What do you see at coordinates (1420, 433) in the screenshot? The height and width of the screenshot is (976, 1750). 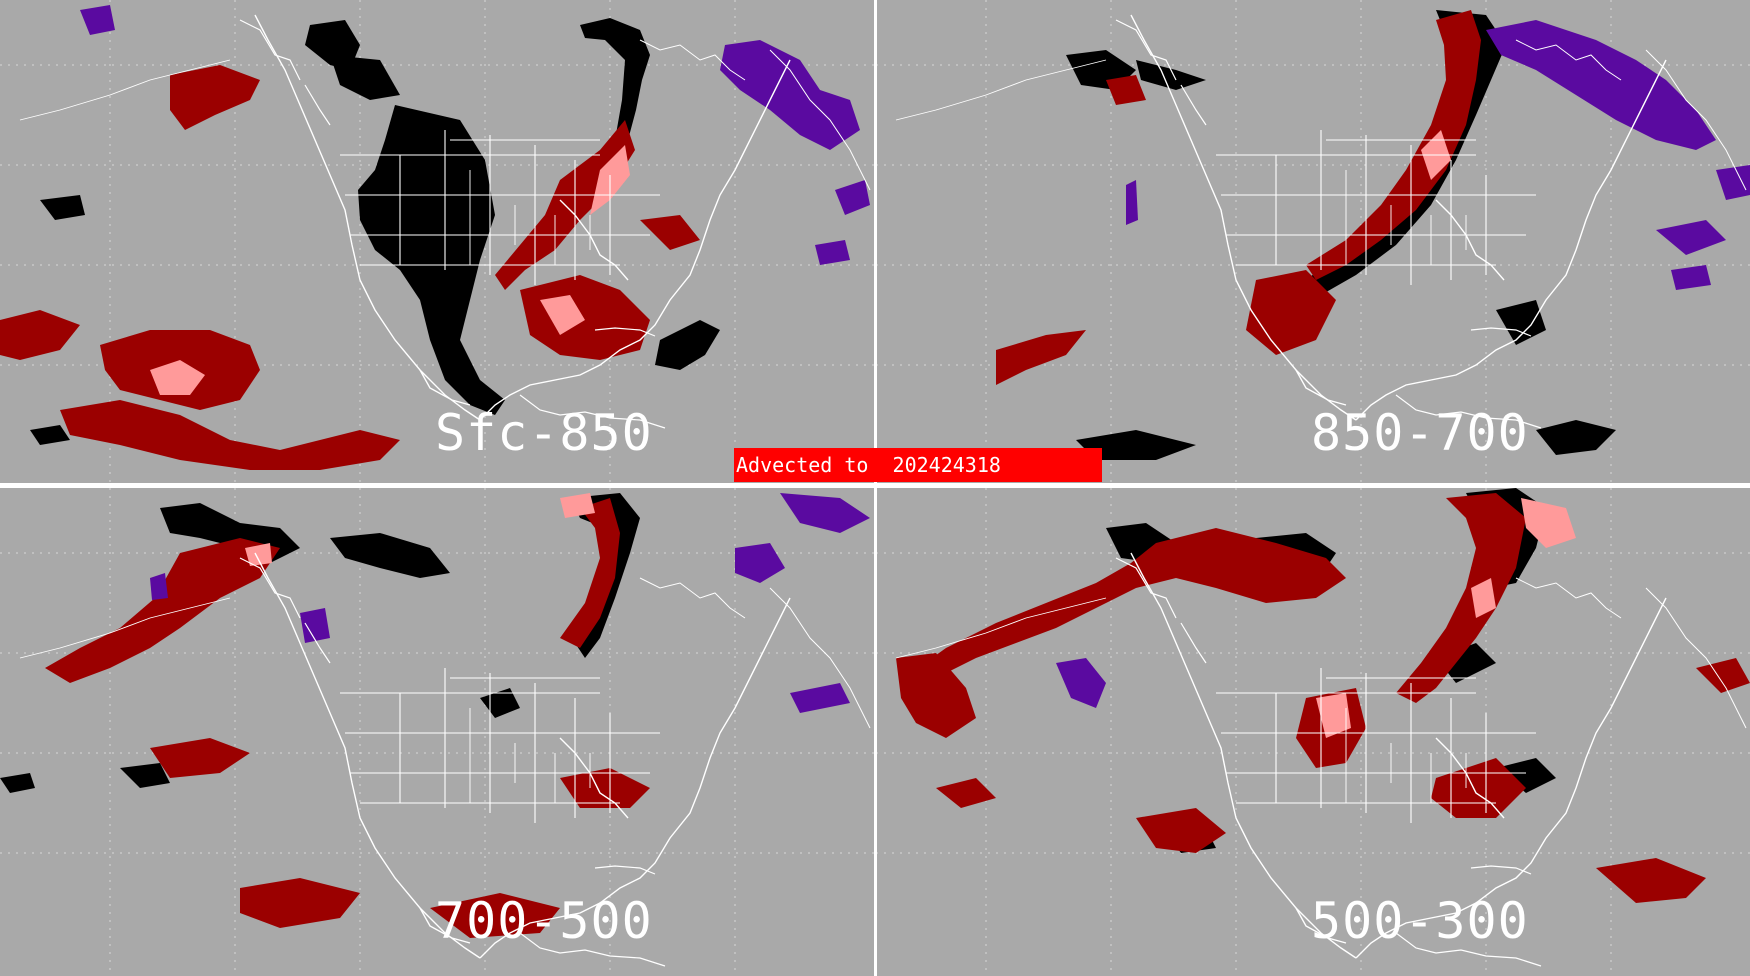 I see `panel-label-850-700: 850-700` at bounding box center [1420, 433].